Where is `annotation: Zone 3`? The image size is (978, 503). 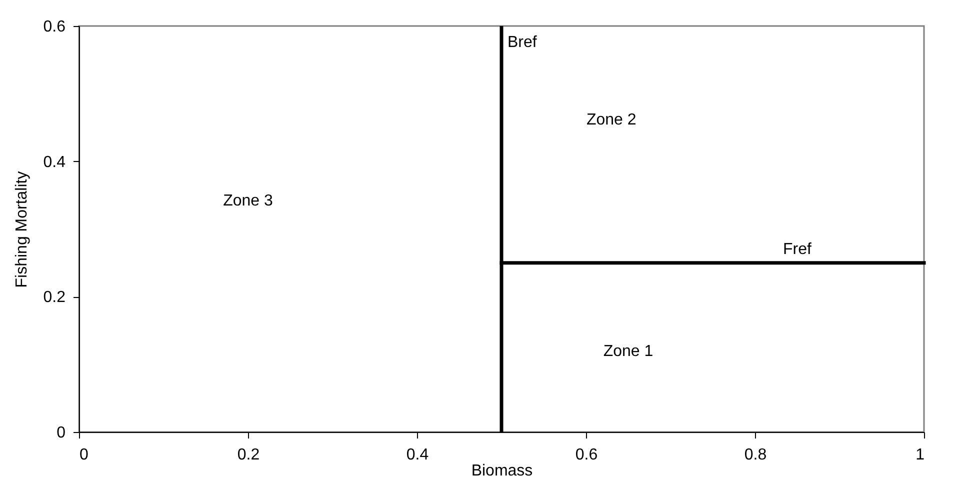 annotation: Zone 3 is located at coordinates (248, 201).